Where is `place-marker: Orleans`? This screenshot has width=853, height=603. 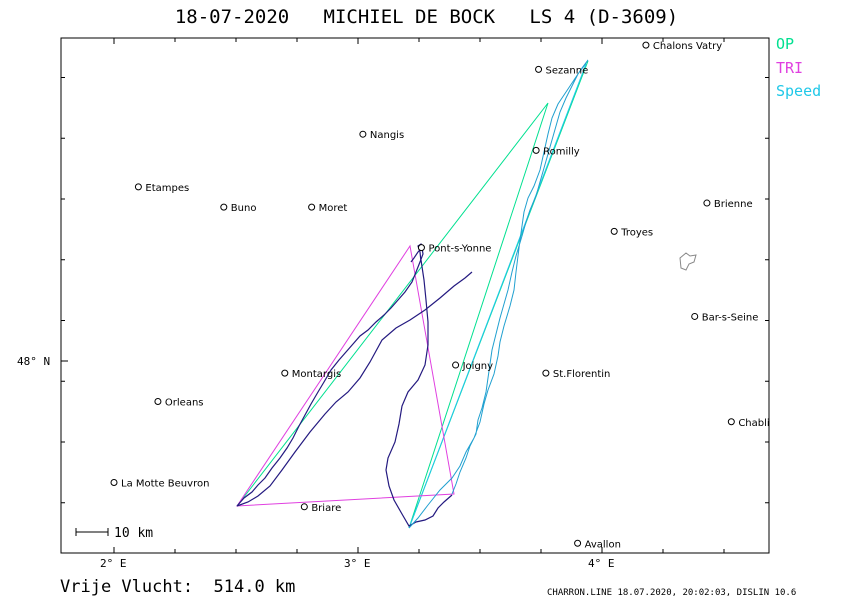 place-marker: Orleans is located at coordinates (179, 403).